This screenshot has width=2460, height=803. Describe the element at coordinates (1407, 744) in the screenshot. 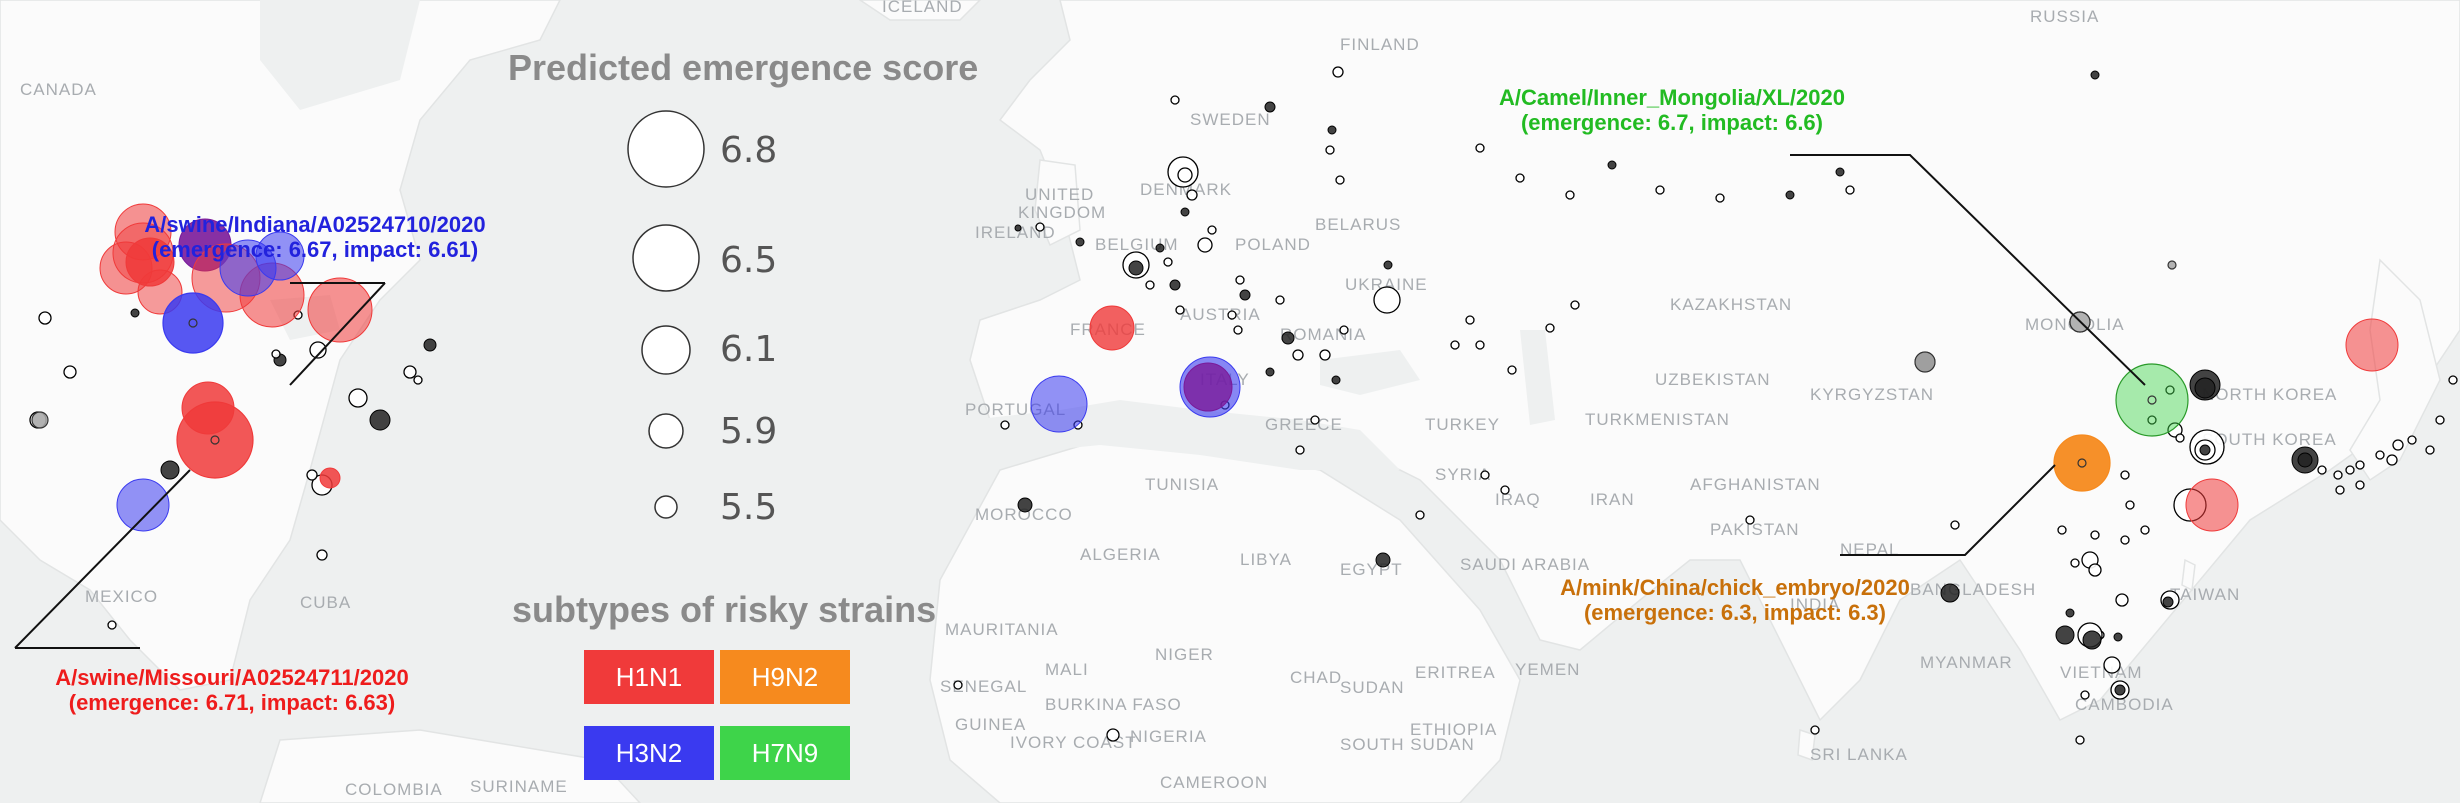

I see `place-label: SOUTH SUDAN` at that location.